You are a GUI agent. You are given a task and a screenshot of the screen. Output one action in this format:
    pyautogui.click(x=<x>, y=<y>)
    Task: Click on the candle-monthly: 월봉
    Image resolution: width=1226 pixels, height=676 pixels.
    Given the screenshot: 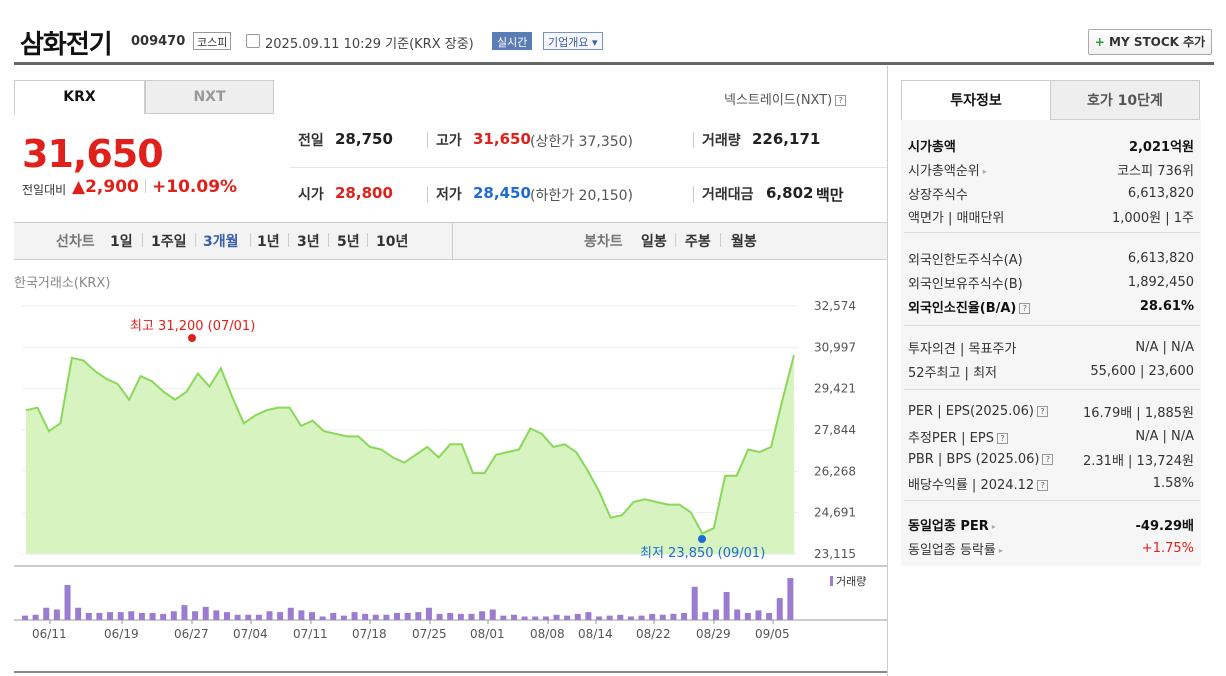 What is the action you would take?
    pyautogui.click(x=744, y=242)
    